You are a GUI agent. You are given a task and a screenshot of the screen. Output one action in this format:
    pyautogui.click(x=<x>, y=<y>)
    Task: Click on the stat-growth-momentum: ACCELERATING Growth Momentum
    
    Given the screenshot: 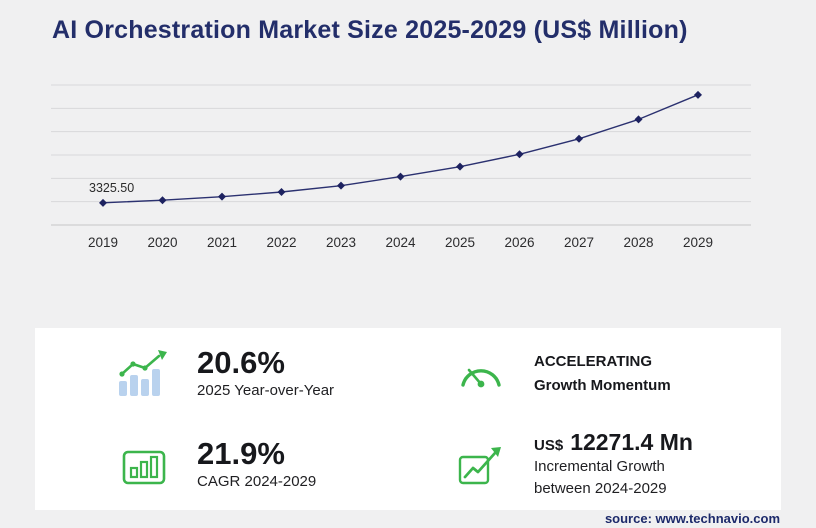 What is the action you would take?
    pyautogui.click(x=594, y=373)
    